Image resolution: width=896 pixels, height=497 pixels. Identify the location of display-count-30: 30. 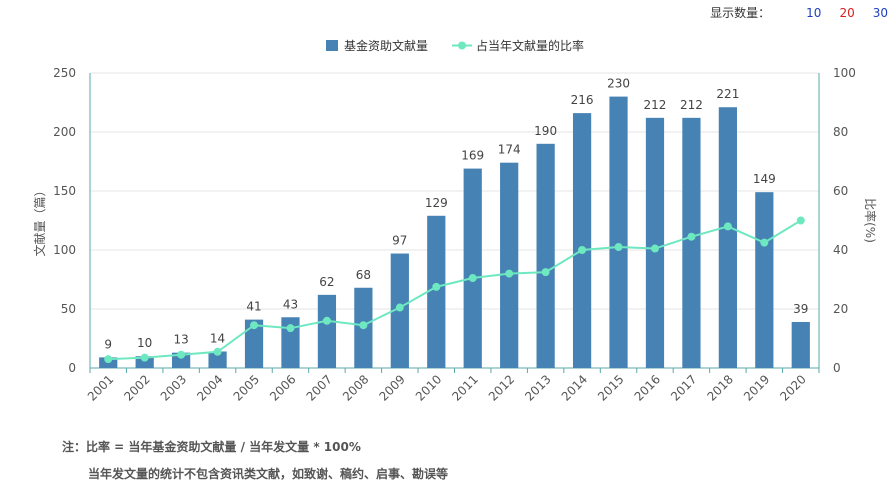
(880, 12).